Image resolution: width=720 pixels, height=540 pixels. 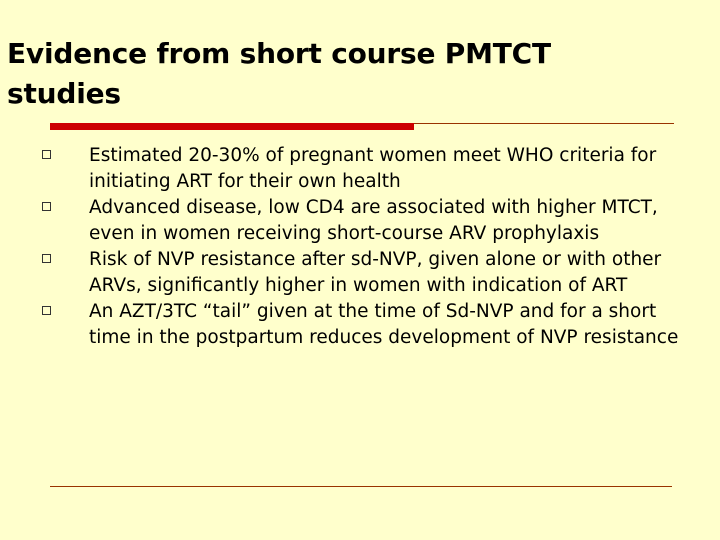 What do you see at coordinates (279, 73) in the screenshot?
I see `slide-title: Evidence from short course PMTCT studies` at bounding box center [279, 73].